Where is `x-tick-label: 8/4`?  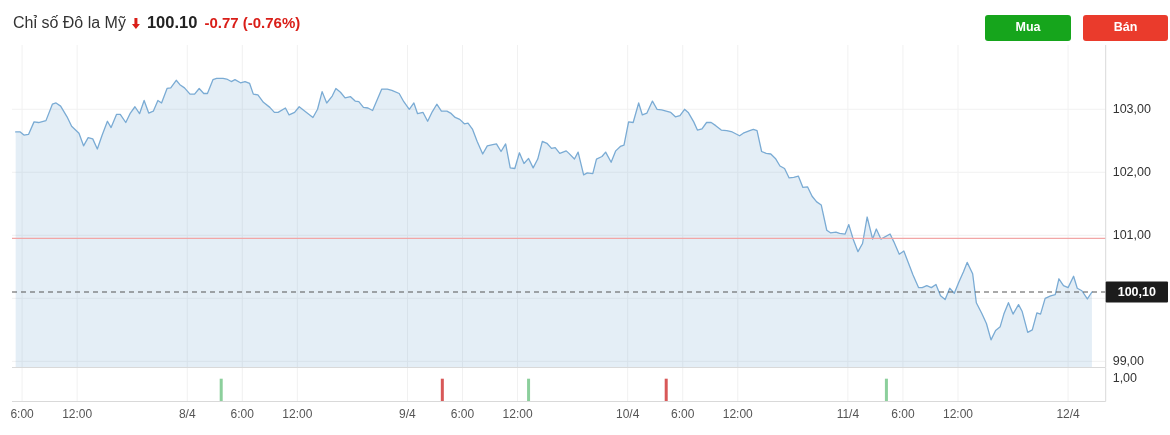
x-tick-label: 8/4 is located at coordinates (187, 414).